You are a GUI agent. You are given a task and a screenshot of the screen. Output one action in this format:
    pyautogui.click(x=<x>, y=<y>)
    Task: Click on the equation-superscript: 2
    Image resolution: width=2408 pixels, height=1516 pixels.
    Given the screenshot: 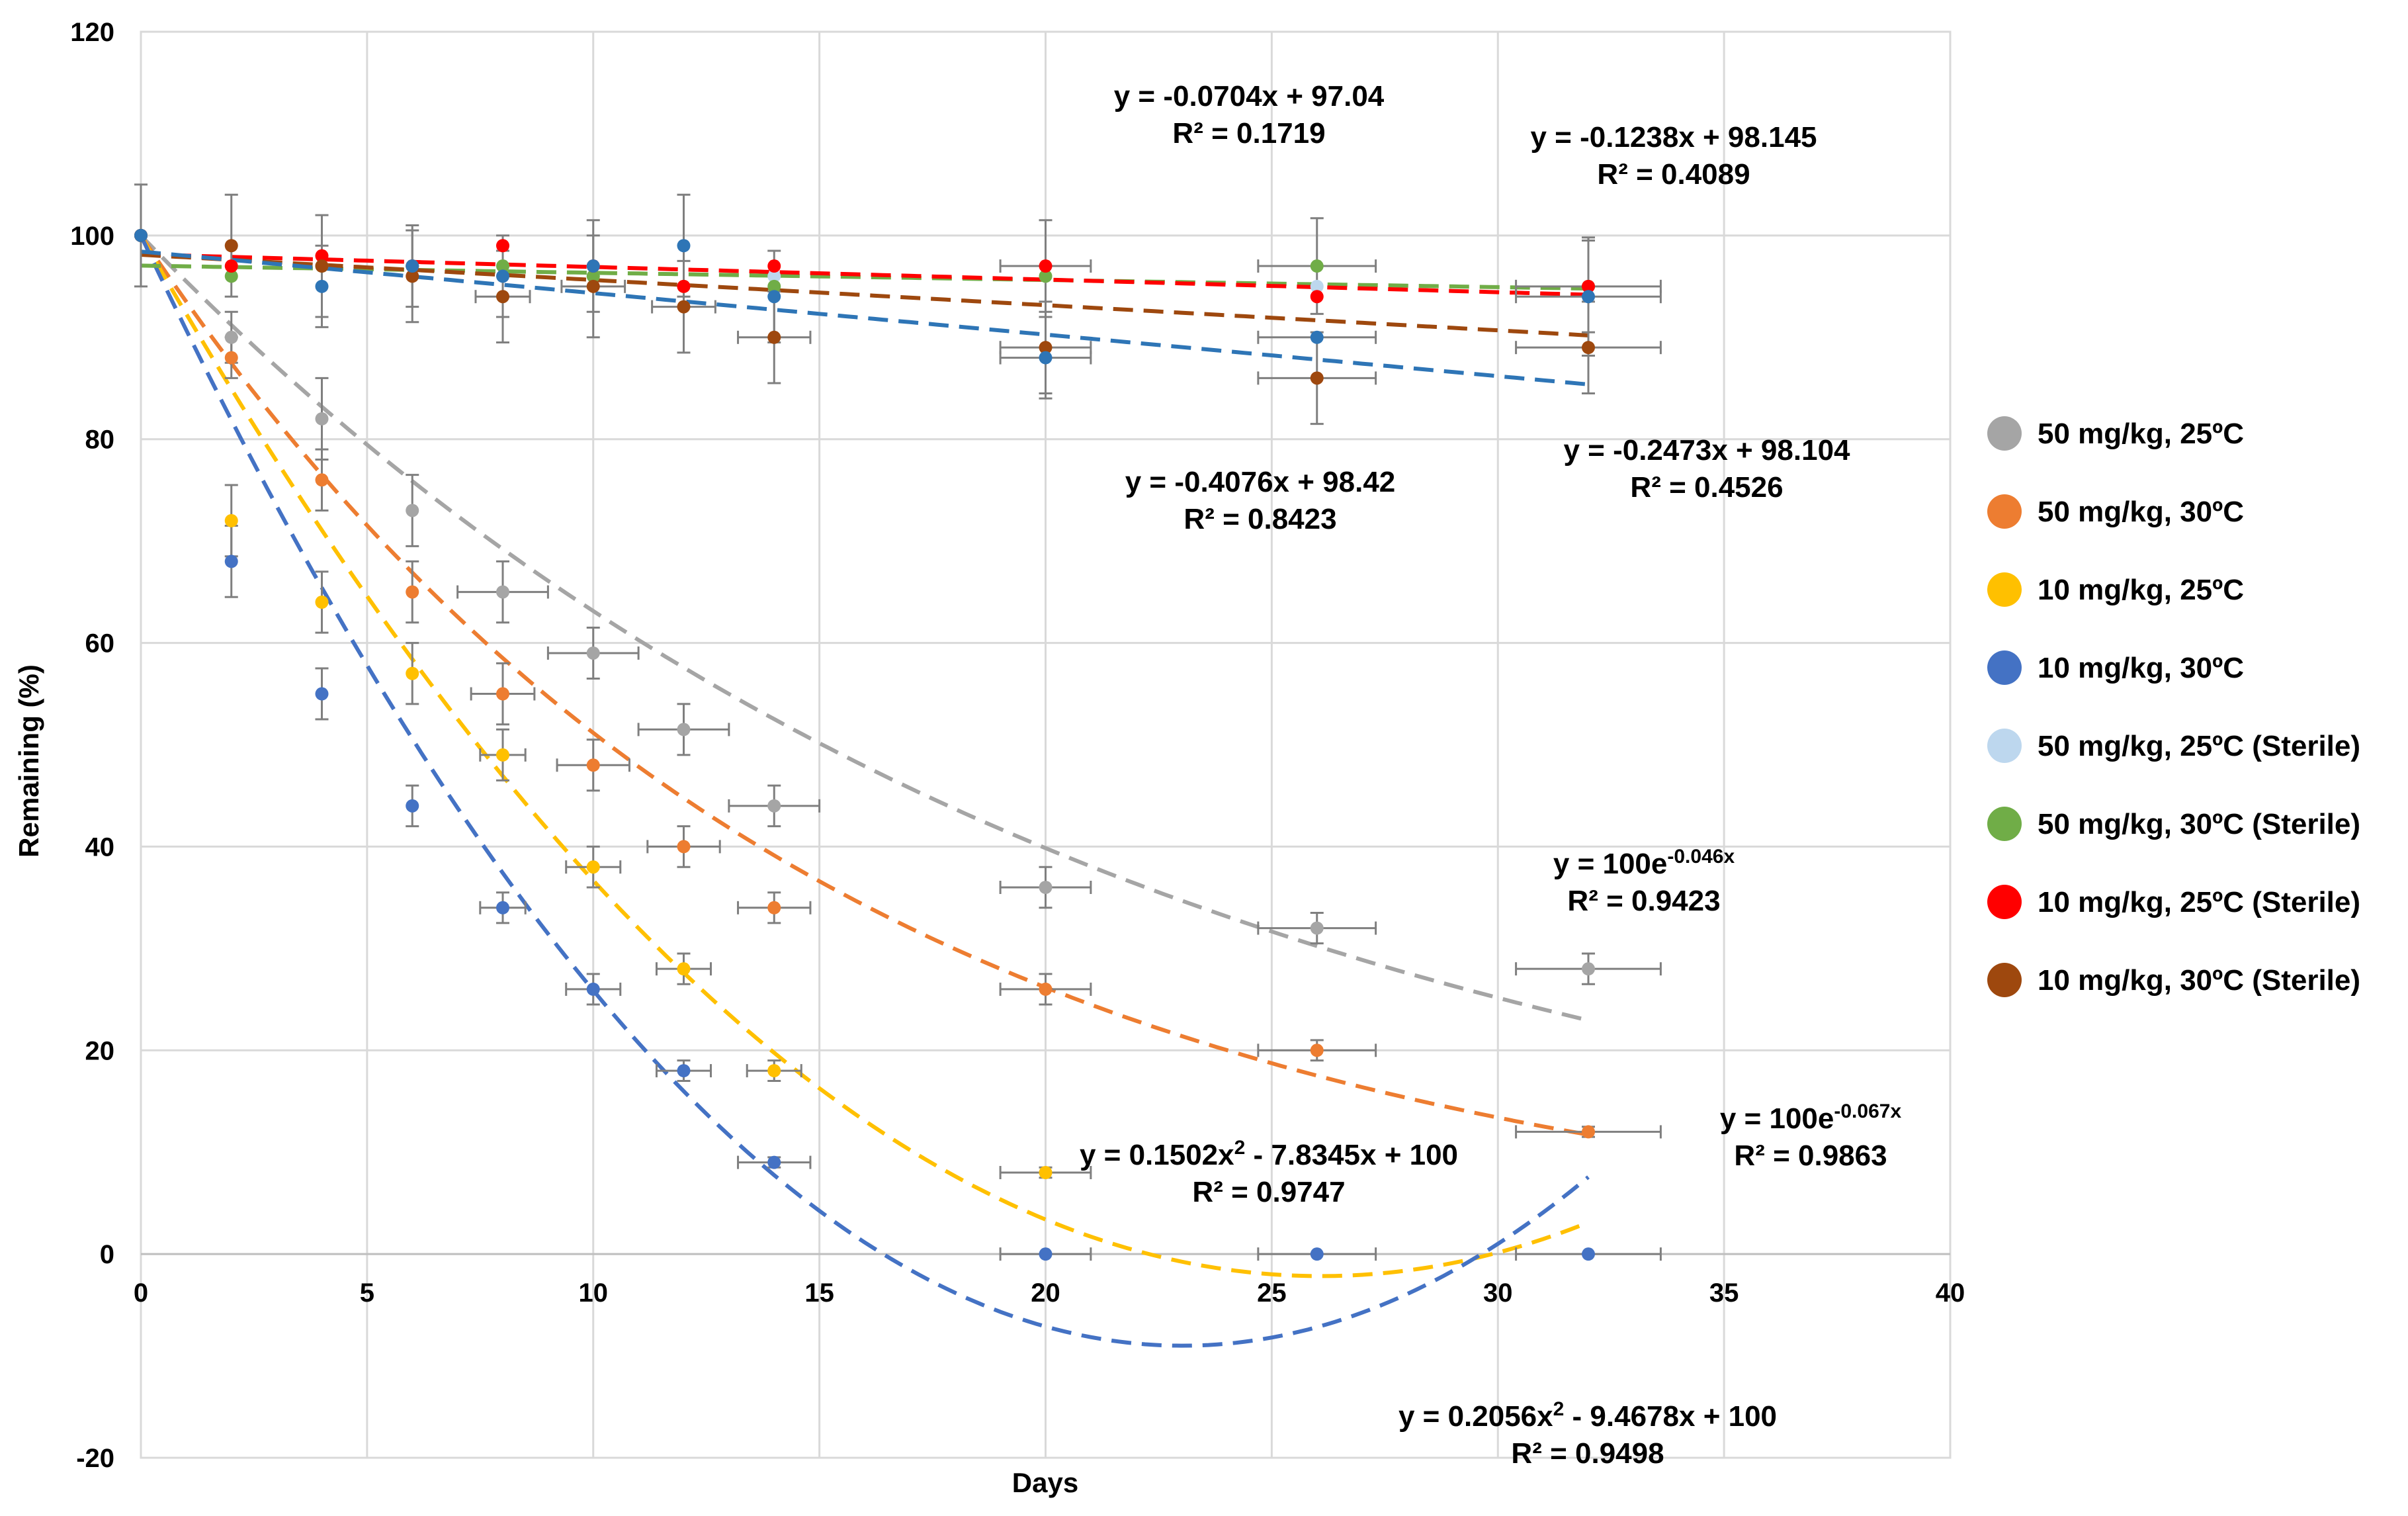 What is the action you would take?
    pyautogui.click(x=1240, y=1148)
    